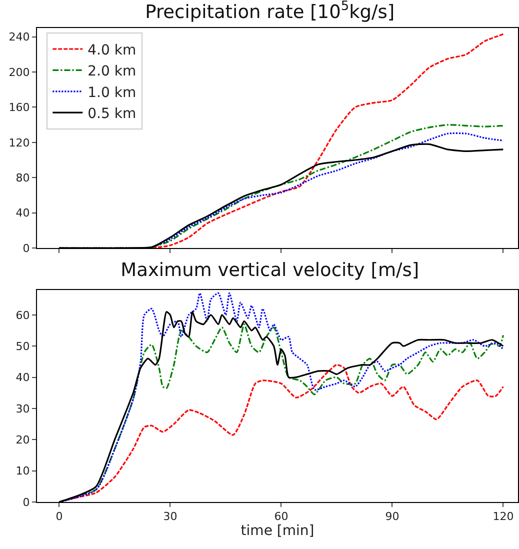  Describe the element at coordinates (392, 517) in the screenshot. I see `x-tick-label: 90` at that location.